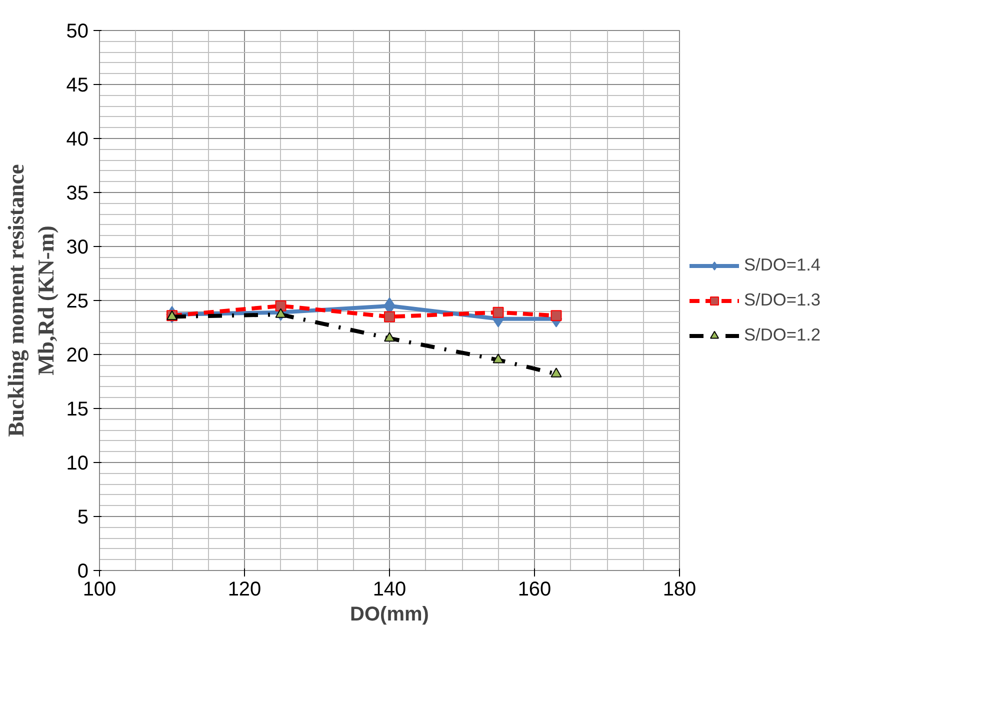  Describe the element at coordinates (30, 300) in the screenshot. I see `y-axis-title: Buckling moment resistance Mb,Rd (KN-m)` at that location.